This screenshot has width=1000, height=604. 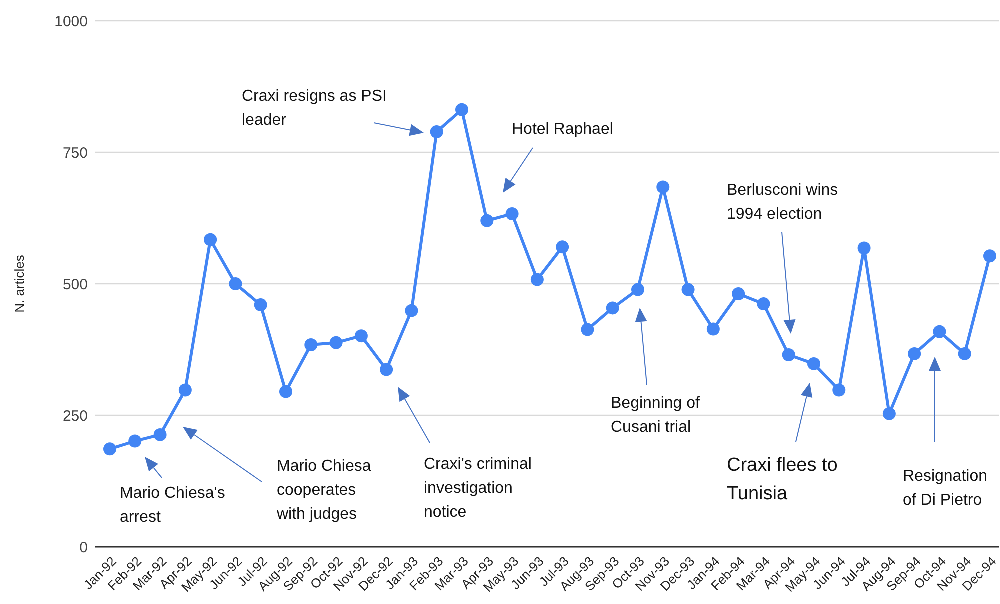 What do you see at coordinates (478, 488) in the screenshot?
I see `annotation: Craxi's criminal investigation notice` at bounding box center [478, 488].